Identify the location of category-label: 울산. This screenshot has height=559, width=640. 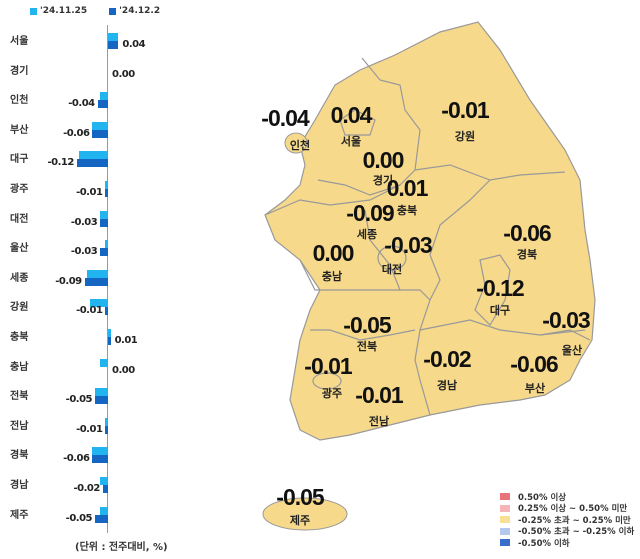
(19, 249).